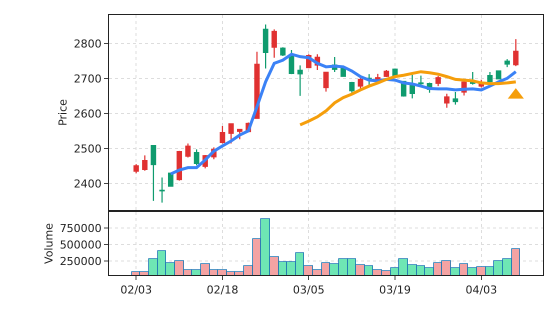 This screenshot has width=556, height=322. I want to click on y-axis-title: Volume, so click(49, 243).